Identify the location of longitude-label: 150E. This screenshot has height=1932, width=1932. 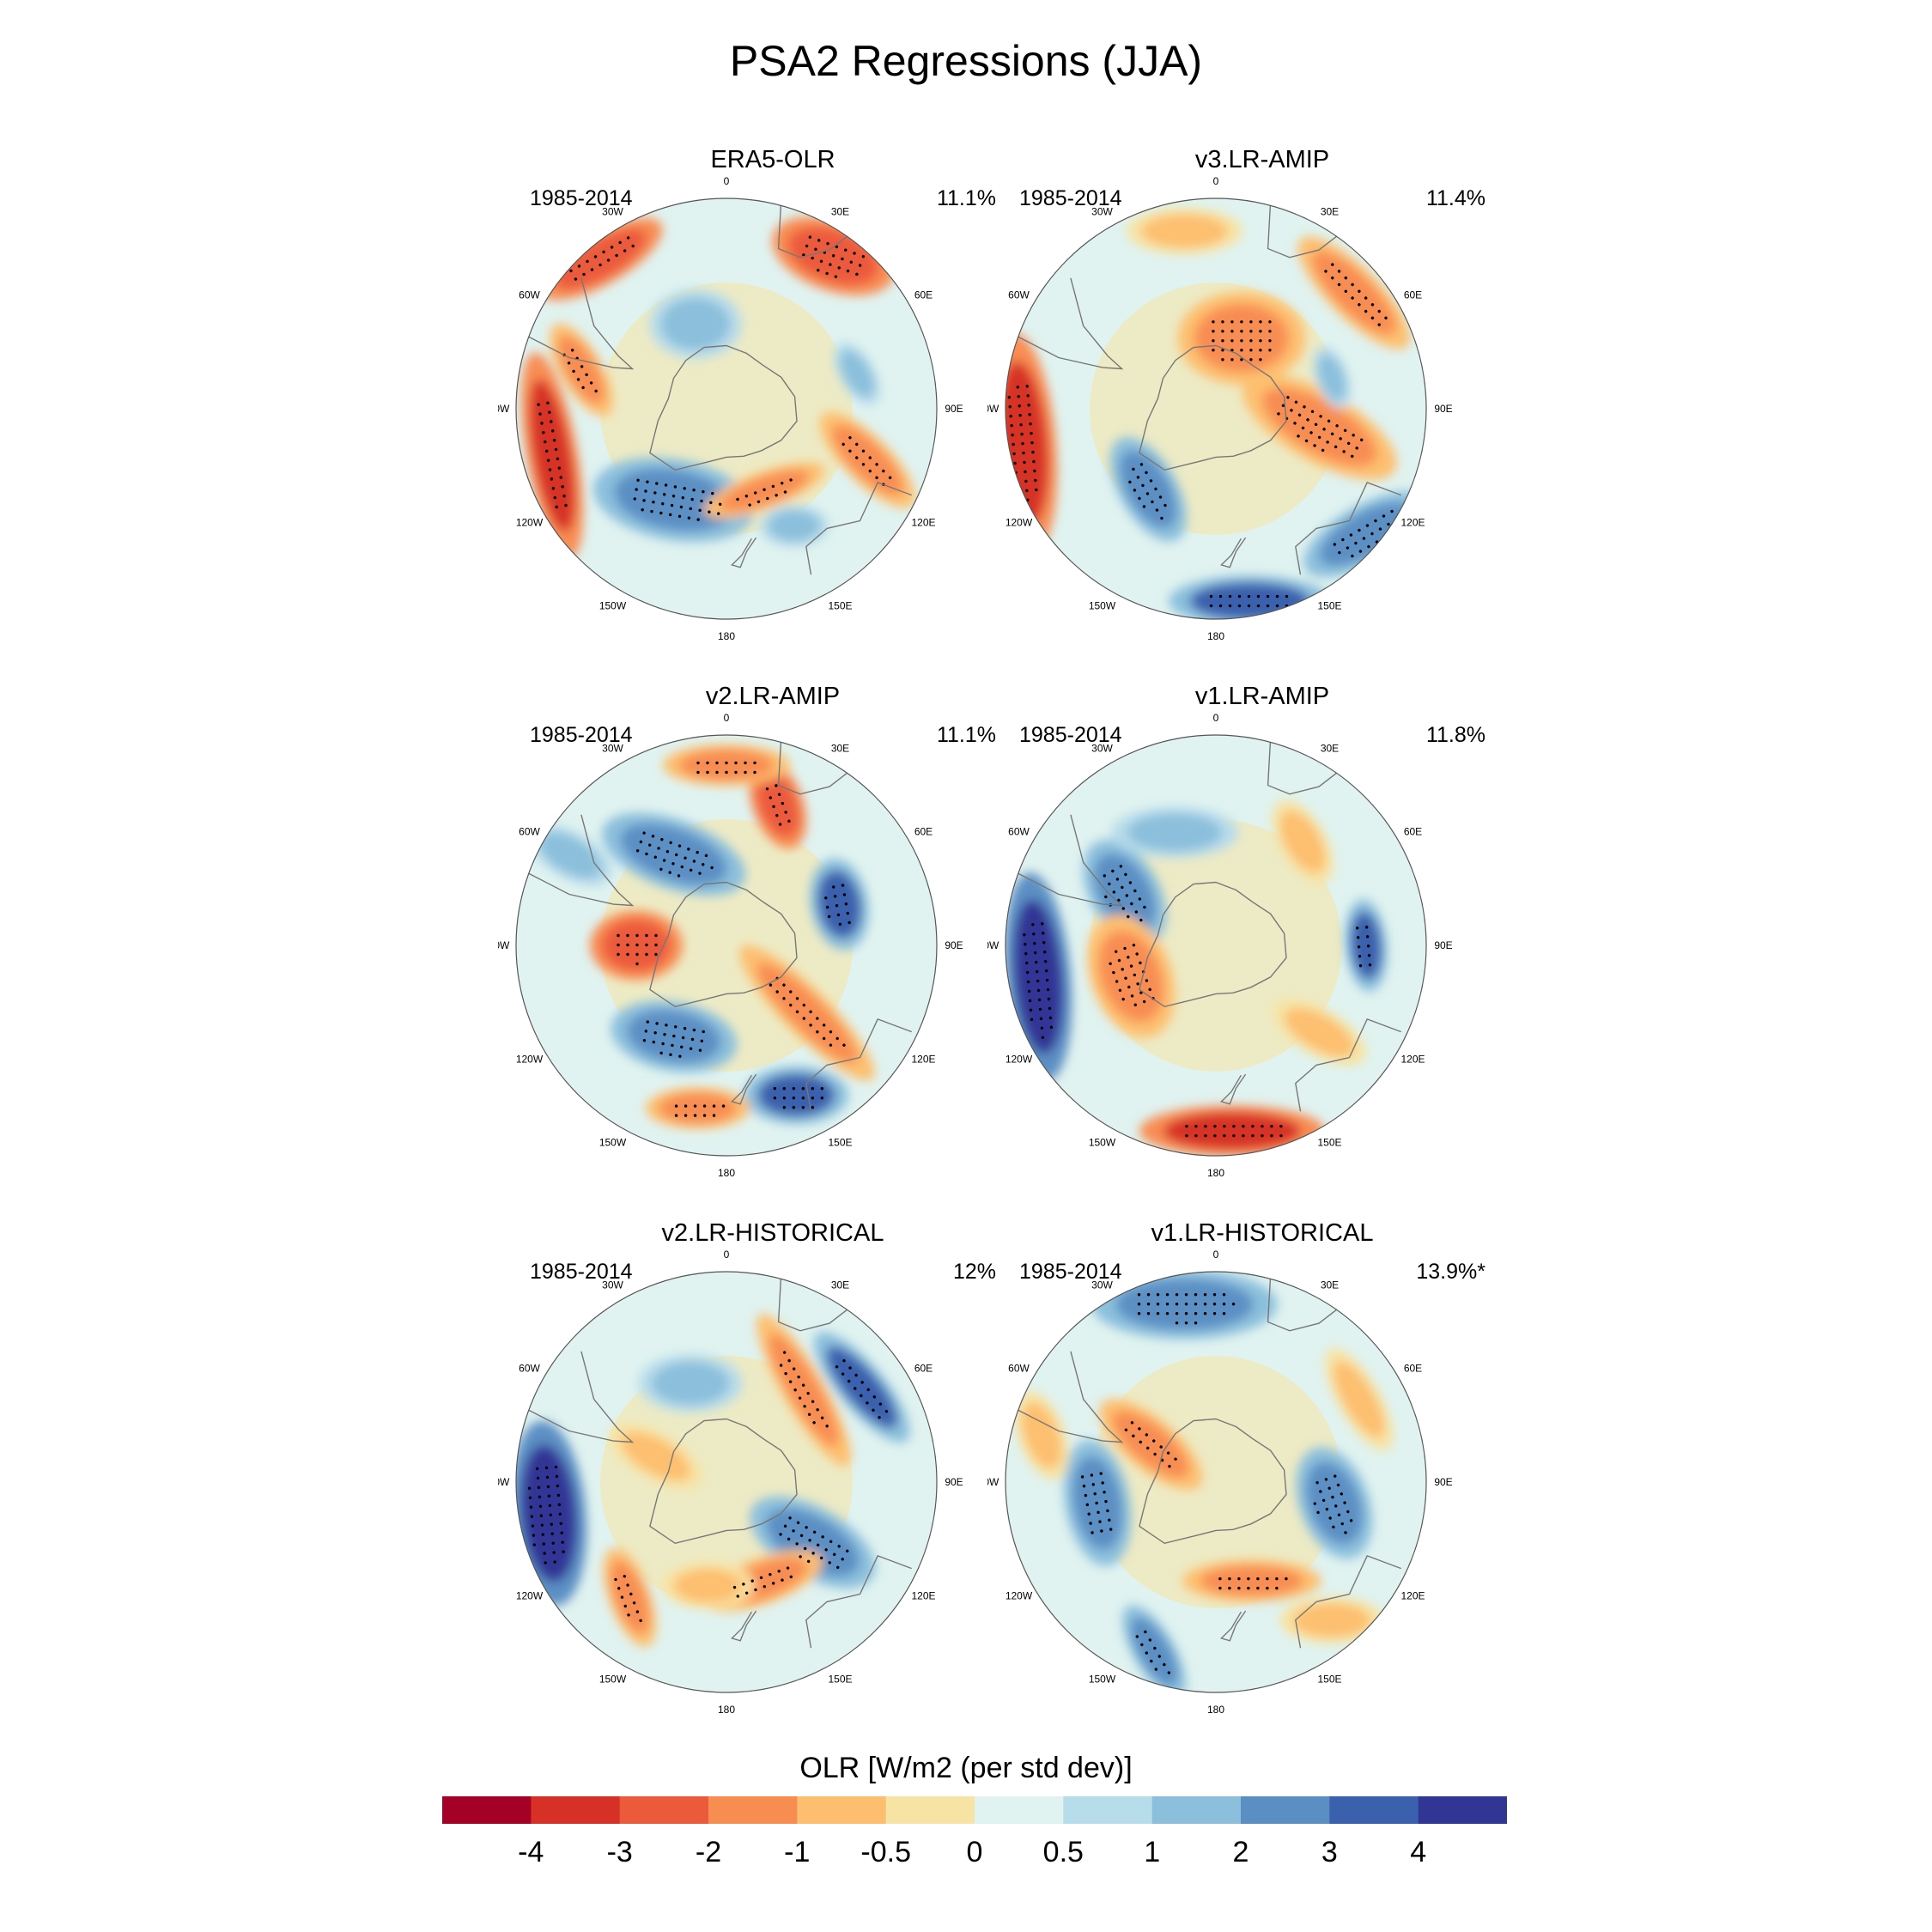
(840, 1680).